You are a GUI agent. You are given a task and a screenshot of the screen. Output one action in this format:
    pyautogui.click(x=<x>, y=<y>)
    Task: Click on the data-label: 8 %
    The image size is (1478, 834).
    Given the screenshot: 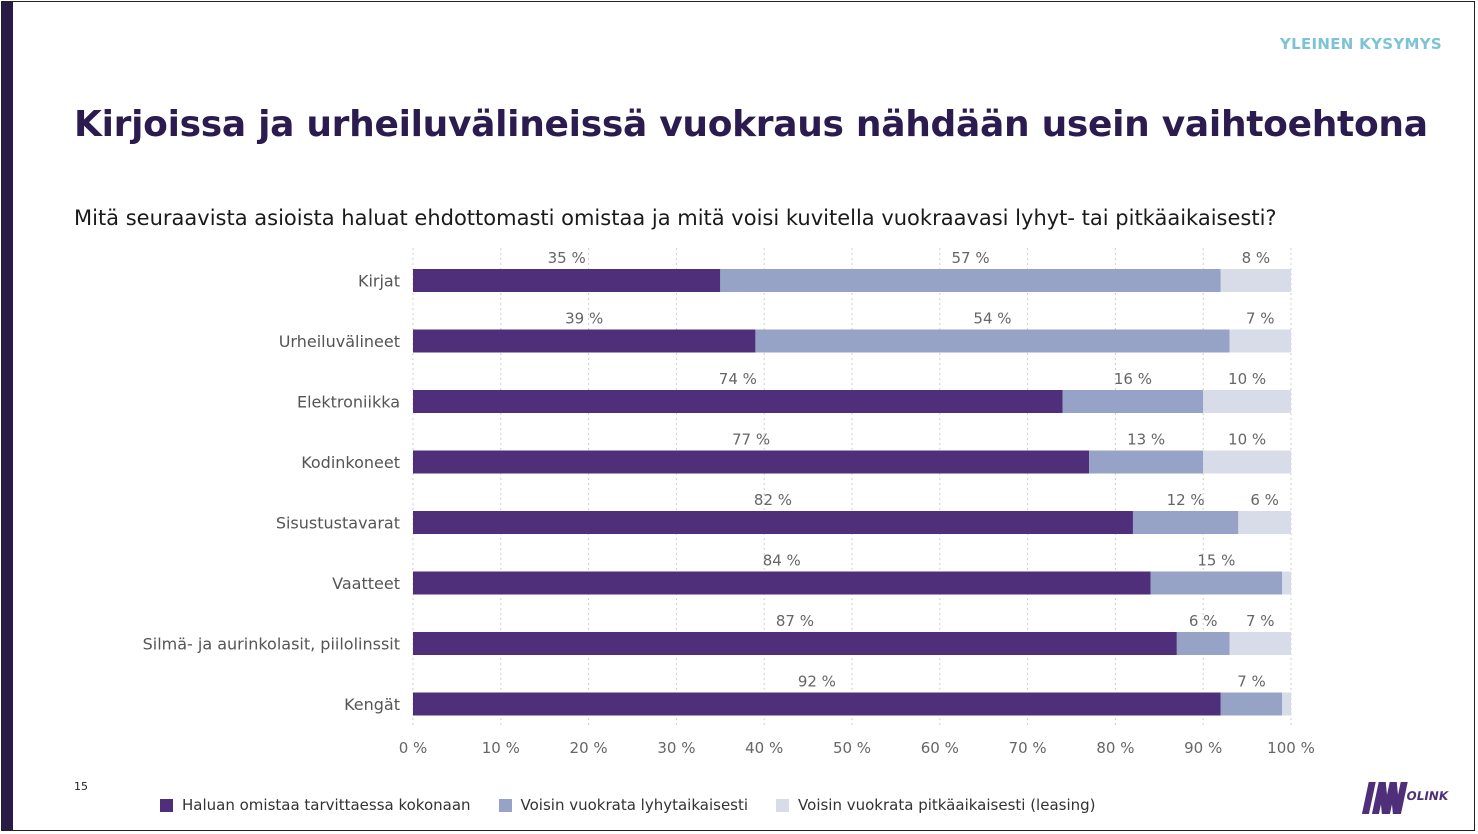 What is the action you would take?
    pyautogui.click(x=1256, y=258)
    